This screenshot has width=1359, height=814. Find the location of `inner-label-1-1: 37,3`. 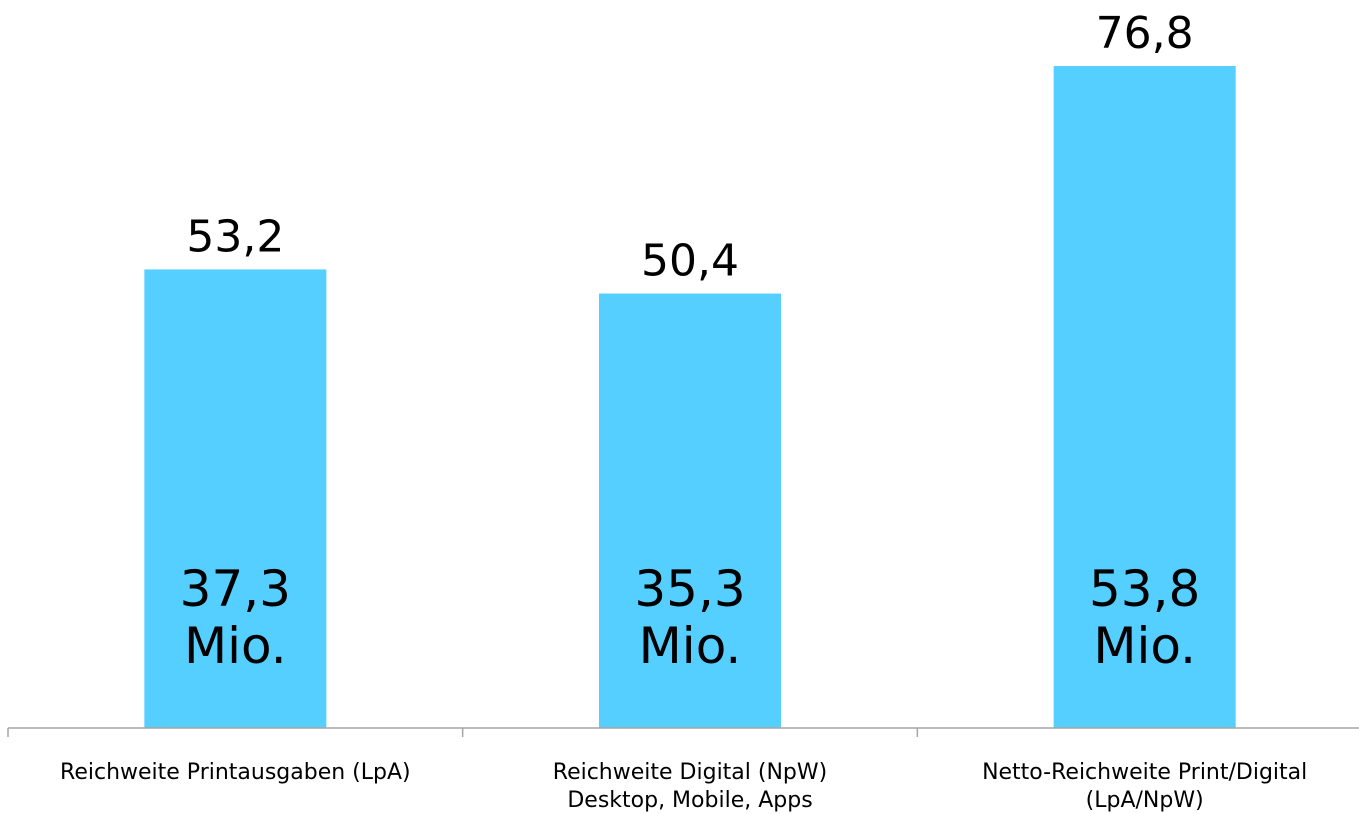

inner-label-1-1: 37,3 is located at coordinates (235, 589).